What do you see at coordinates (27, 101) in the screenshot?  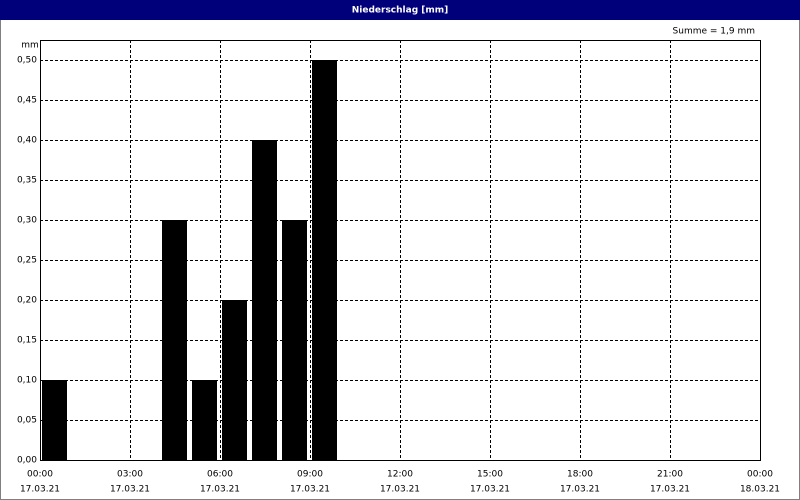 I see `y-tick-label: 0,45` at bounding box center [27, 101].